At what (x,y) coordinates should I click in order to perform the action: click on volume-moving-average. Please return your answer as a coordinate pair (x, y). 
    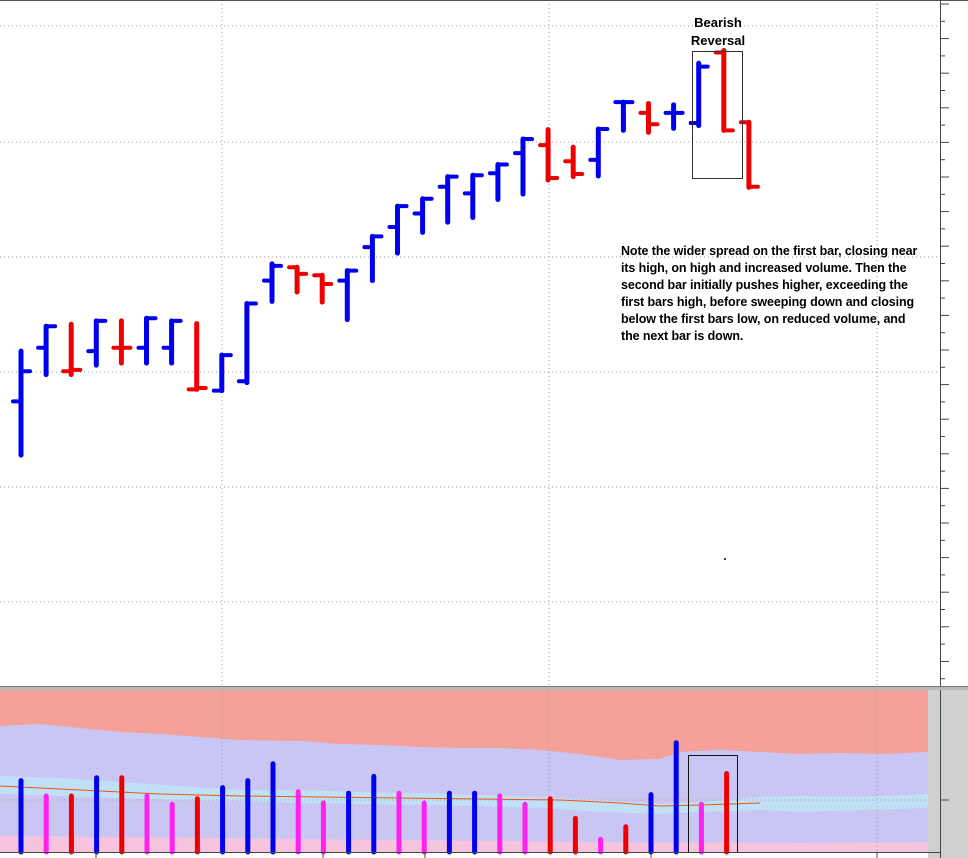
    Looking at the image, I should click on (380, 796).